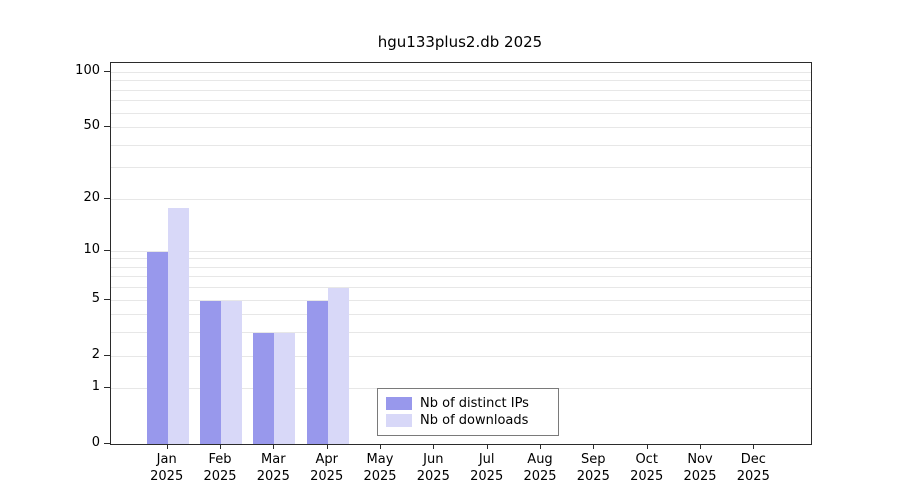 This screenshot has height=500, width=900. I want to click on y-tick-label: 1, so click(95, 387).